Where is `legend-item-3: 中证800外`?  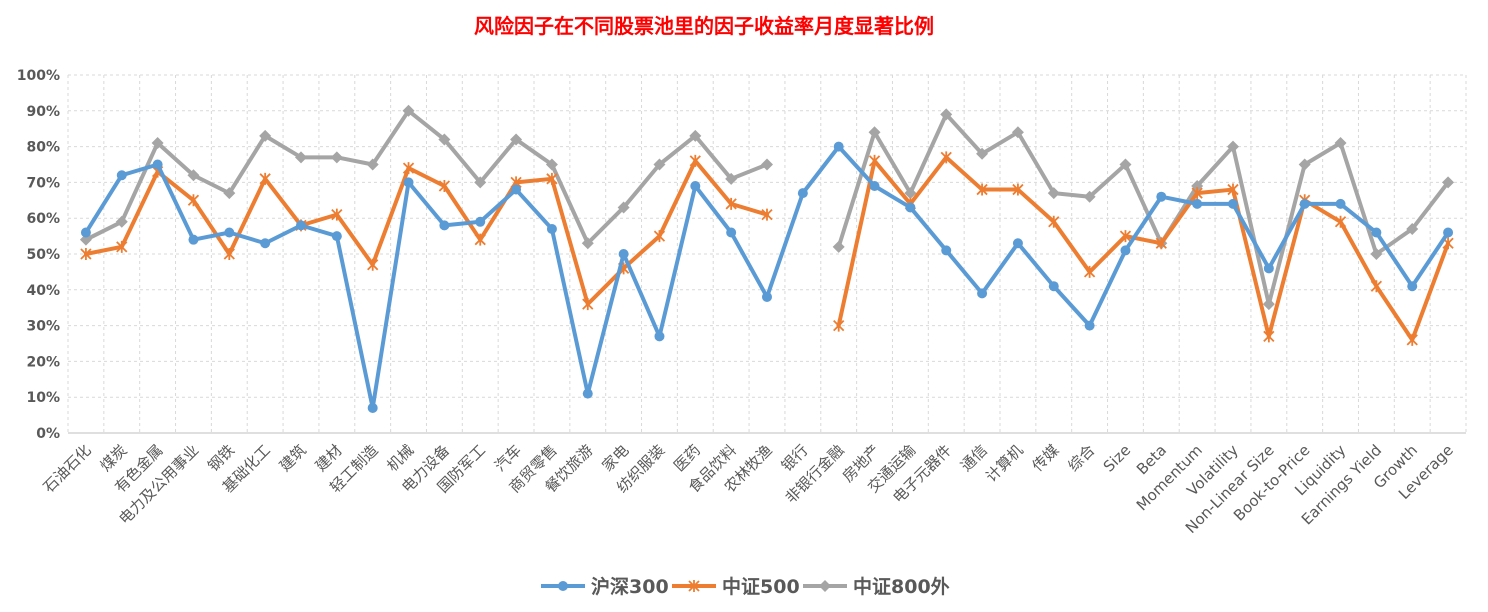 legend-item-3: 中证800外 is located at coordinates (876, 586).